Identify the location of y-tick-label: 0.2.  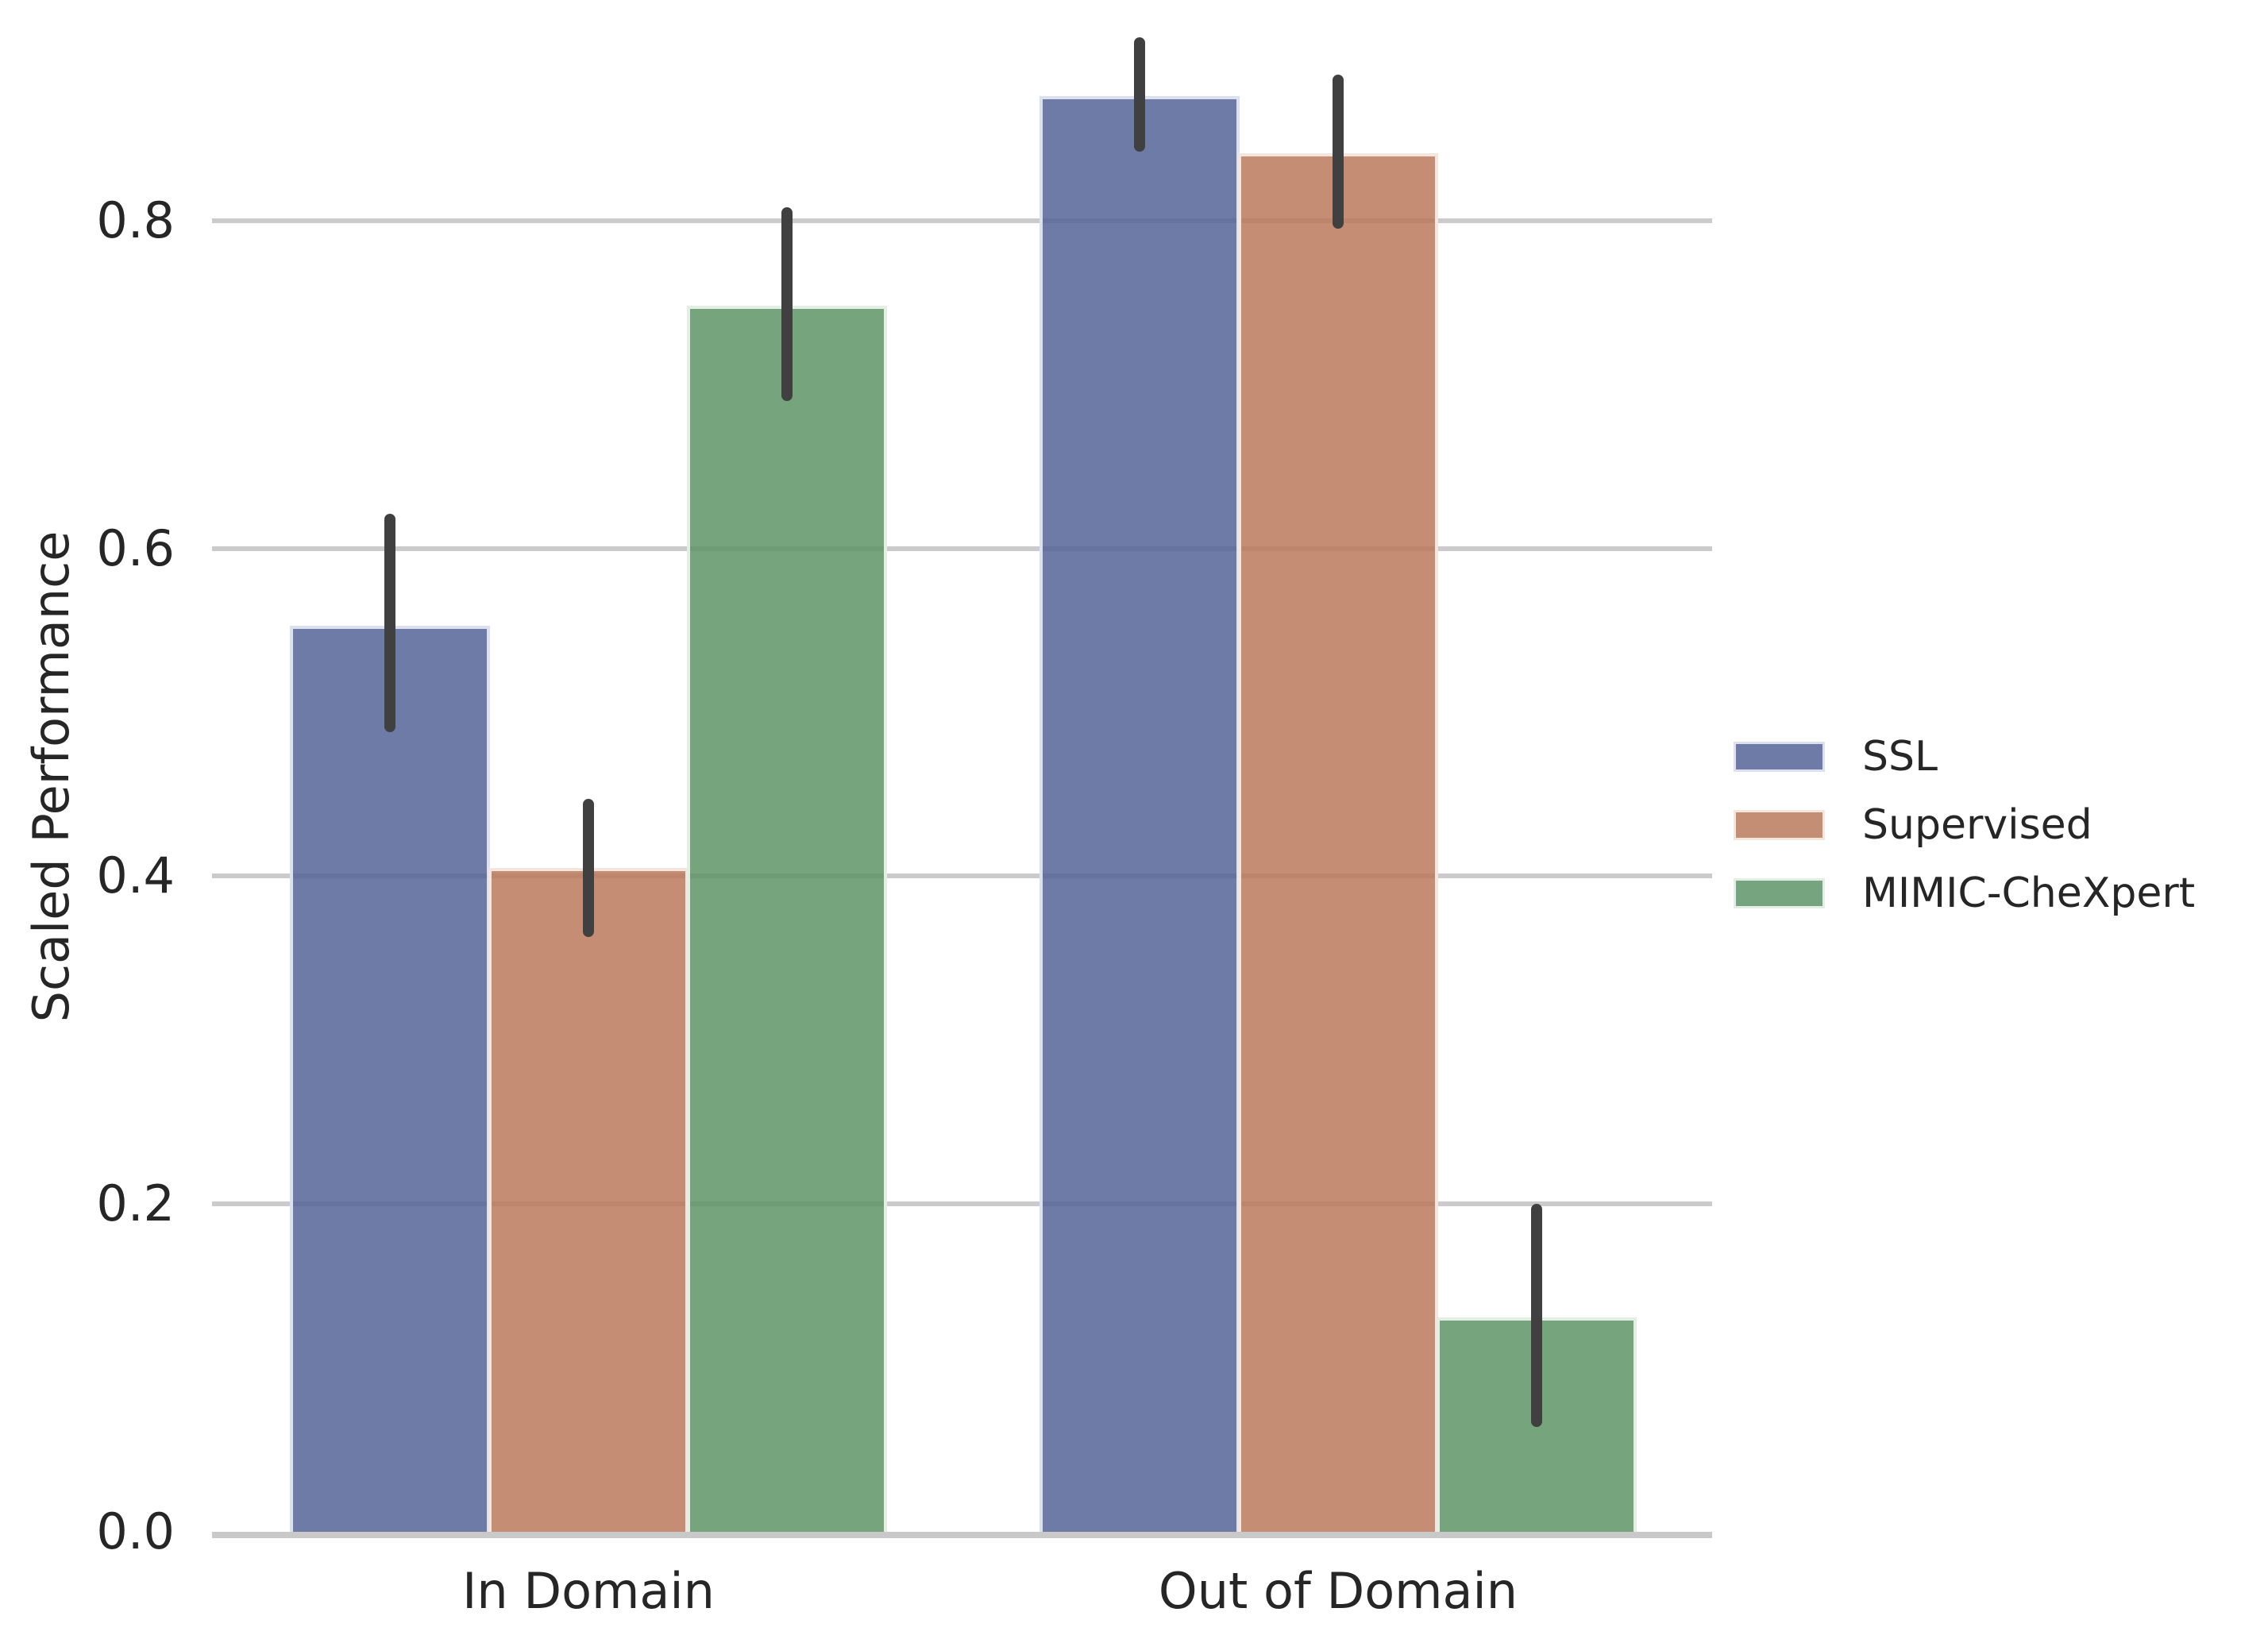
(135, 1203).